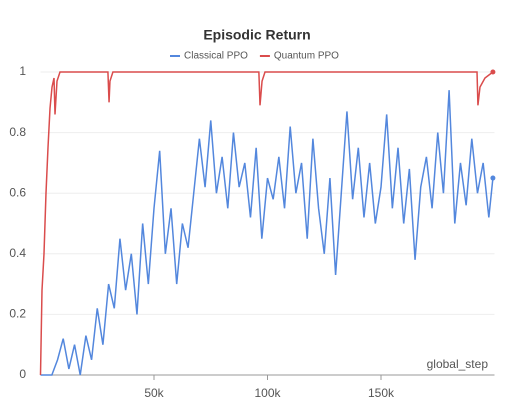 This screenshot has height=408, width=514. Describe the element at coordinates (22, 71) in the screenshot. I see `y-tick-label: 1` at that location.